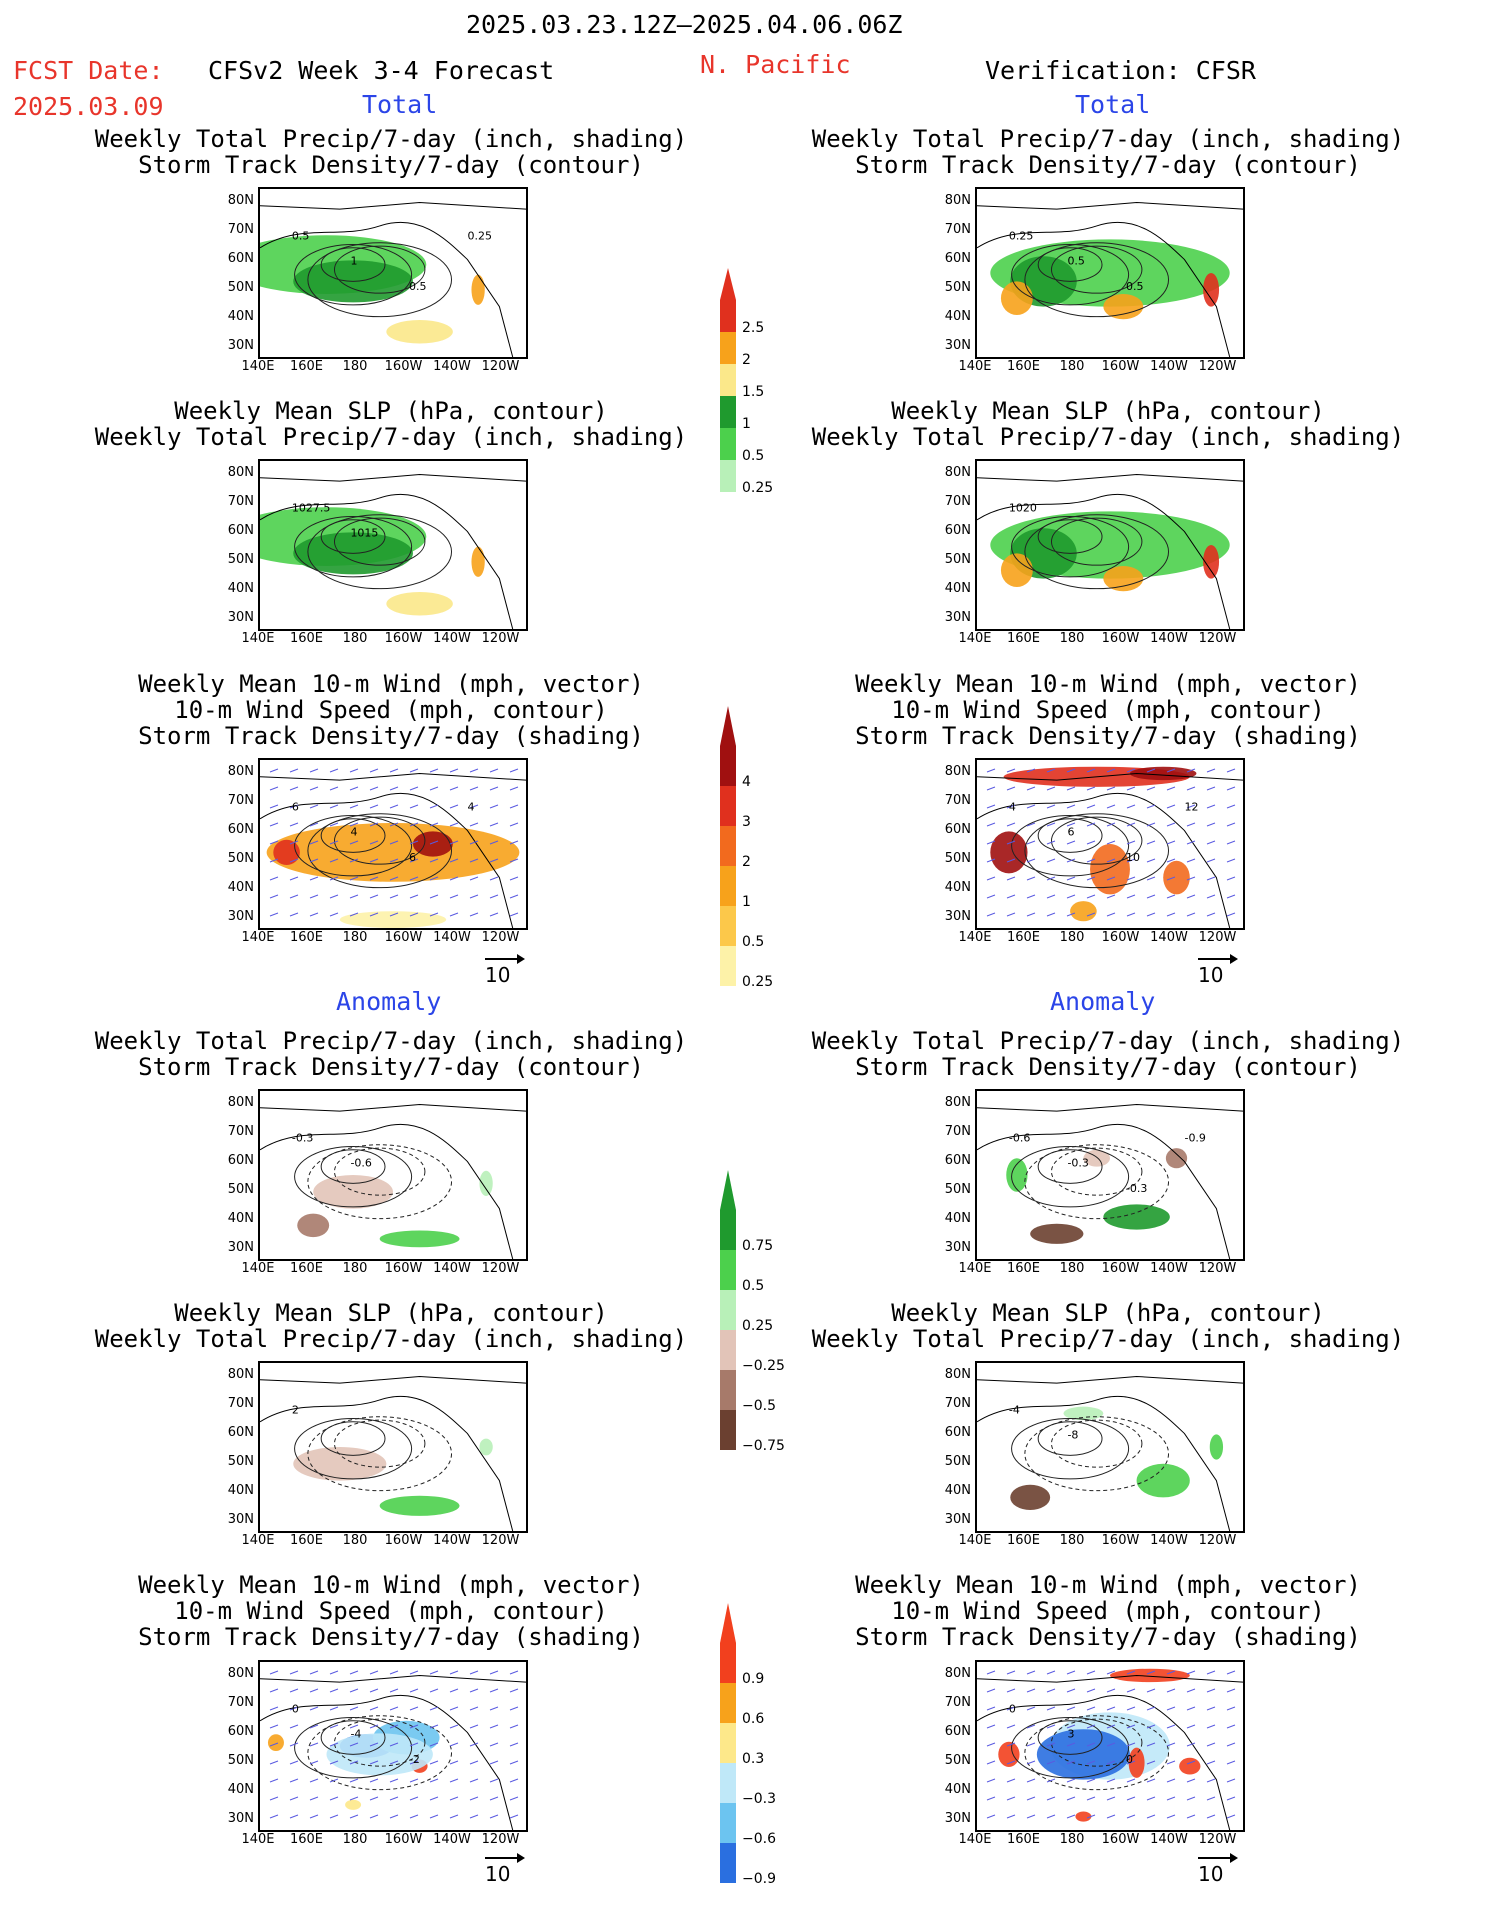 This screenshot has width=1487, height=1925. Describe the element at coordinates (753, 1719) in the screenshot. I see `colorbar-label: 0.6` at that location.